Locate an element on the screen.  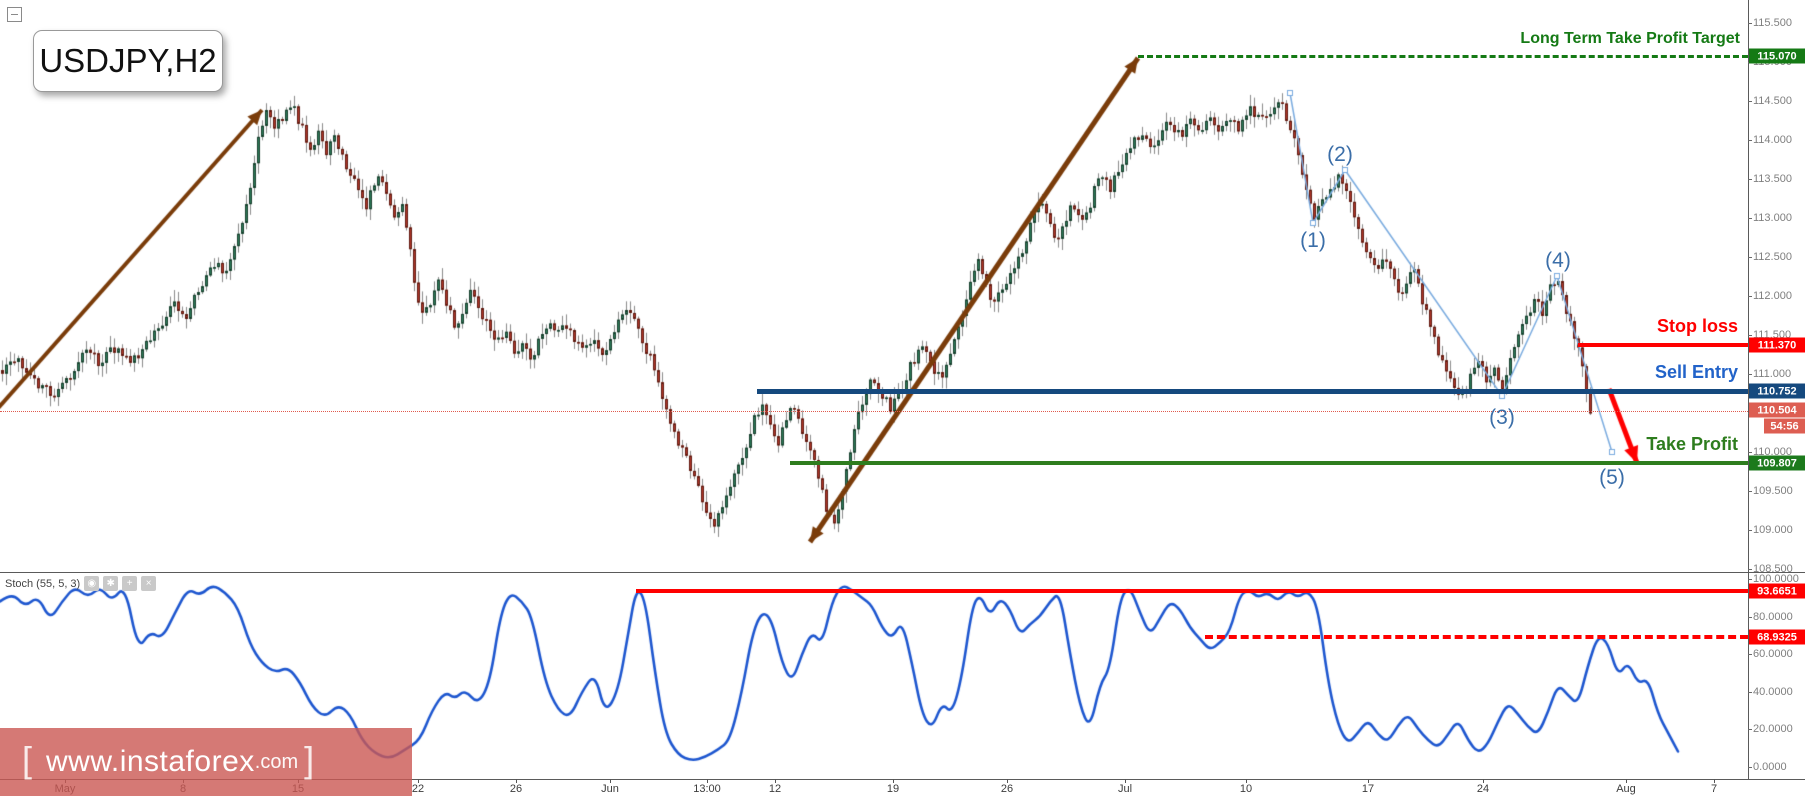
price-tag-68.9325: 68.9325 is located at coordinates (1777, 637).